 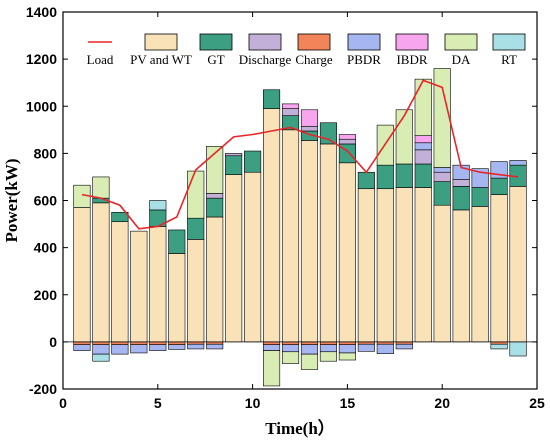 What do you see at coordinates (461, 198) in the screenshot?
I see `bar-segment-gt-t21` at bounding box center [461, 198].